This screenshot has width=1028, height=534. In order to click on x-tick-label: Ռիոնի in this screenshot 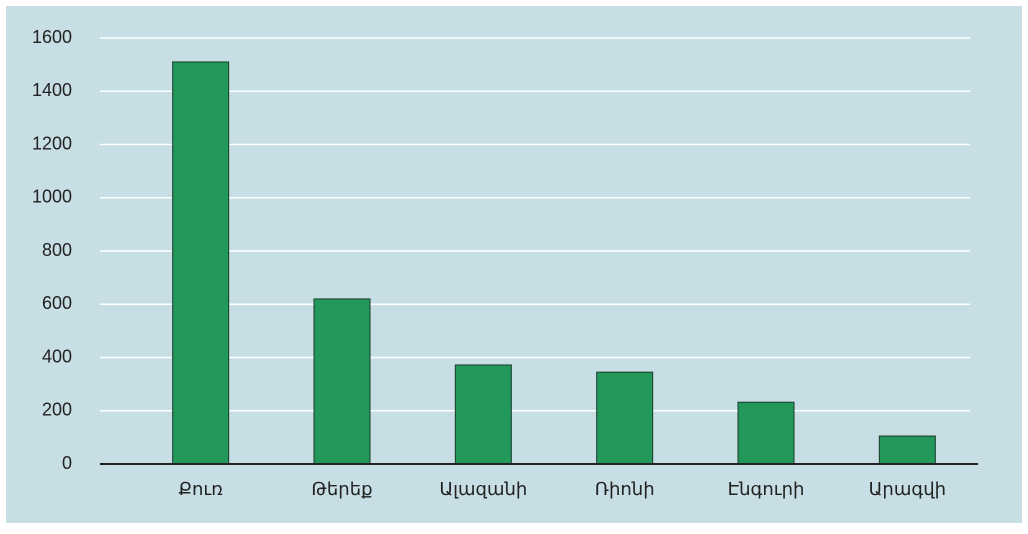, I will do `click(625, 489)`.